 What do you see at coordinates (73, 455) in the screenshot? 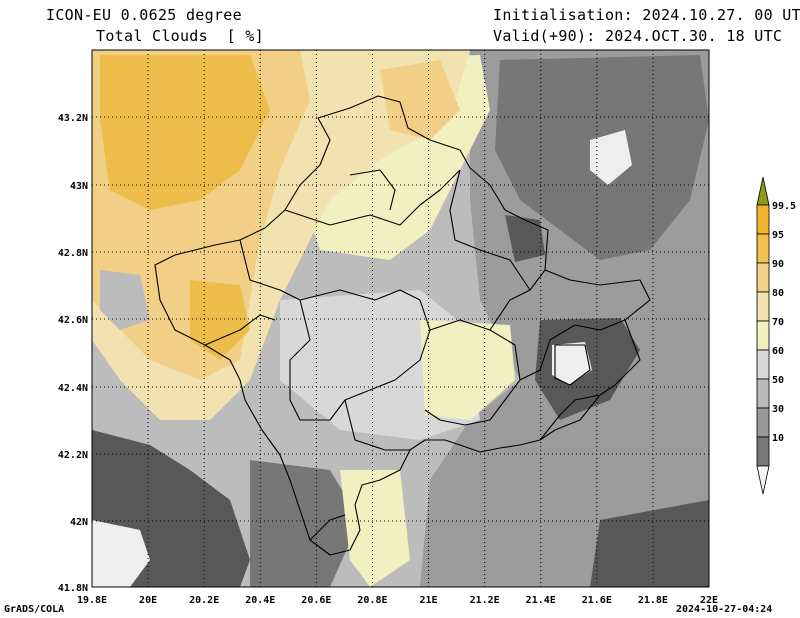
I see `lat-tick-label: 42.2N` at bounding box center [73, 455].